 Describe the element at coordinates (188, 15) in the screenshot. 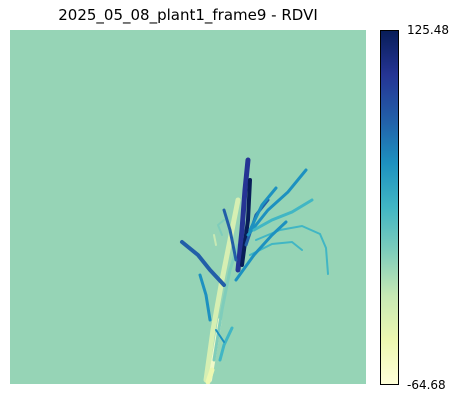

I see `figure-title: 2025_05_08_plant1_frame9 - RDVI` at that location.